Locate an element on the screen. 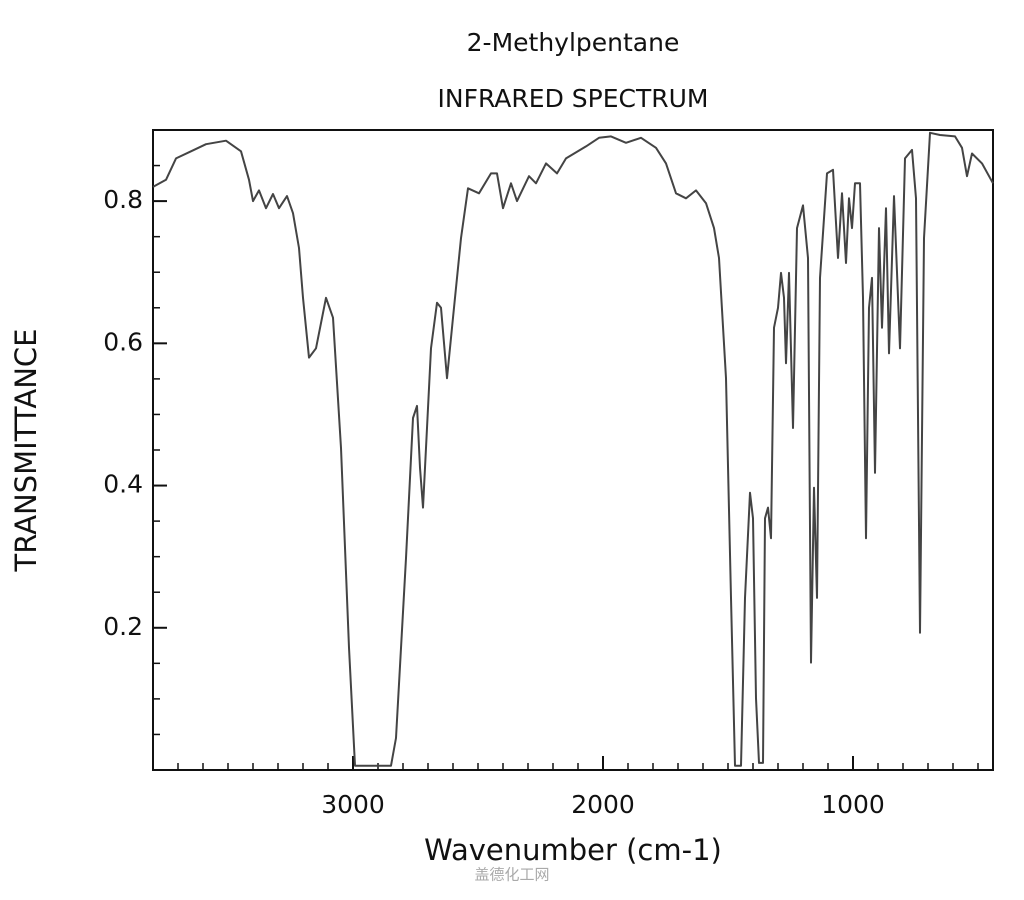 The image size is (1024, 900). y-tick-label: 0.6 is located at coordinates (123, 341).